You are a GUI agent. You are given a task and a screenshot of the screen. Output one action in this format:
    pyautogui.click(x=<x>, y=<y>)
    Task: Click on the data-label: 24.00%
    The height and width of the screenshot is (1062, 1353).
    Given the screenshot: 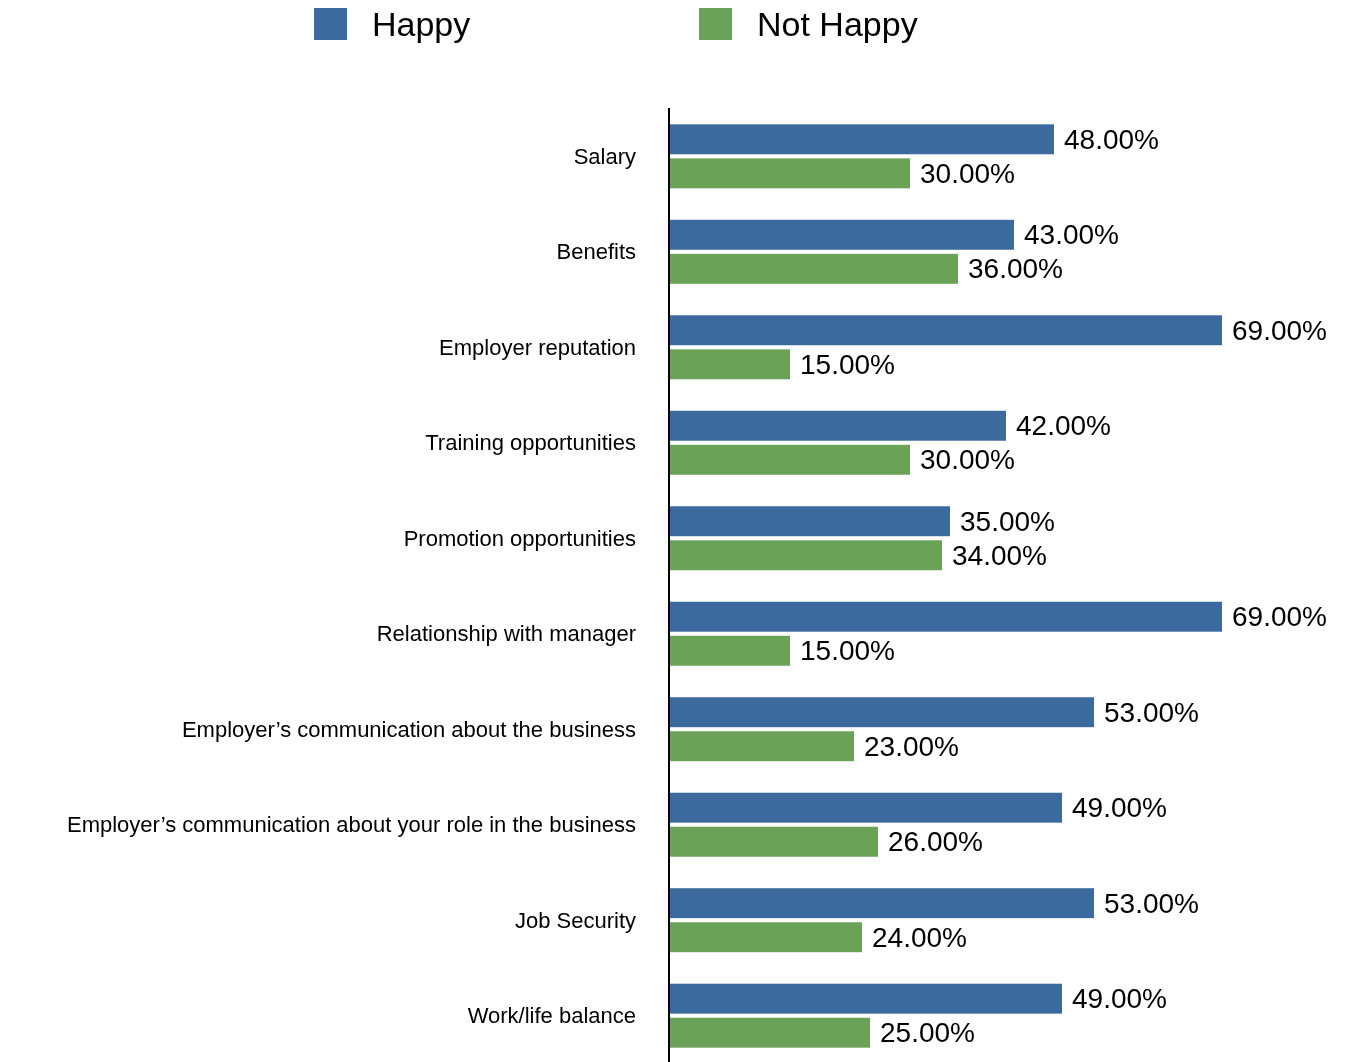 What is the action you would take?
    pyautogui.click(x=919, y=937)
    